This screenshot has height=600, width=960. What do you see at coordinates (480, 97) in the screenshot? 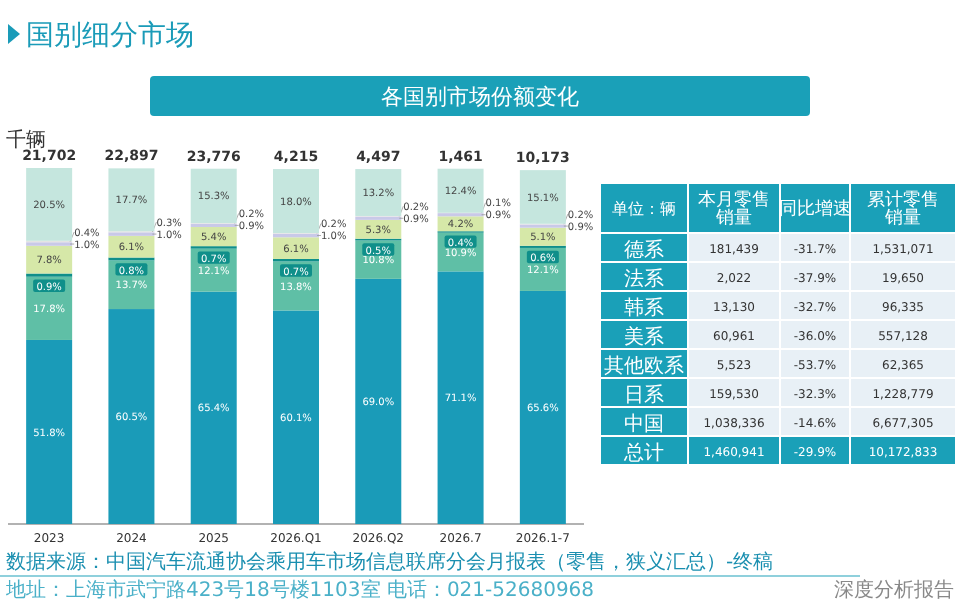
I see `chart-subtitle: 各国别市场份额变化` at bounding box center [480, 97].